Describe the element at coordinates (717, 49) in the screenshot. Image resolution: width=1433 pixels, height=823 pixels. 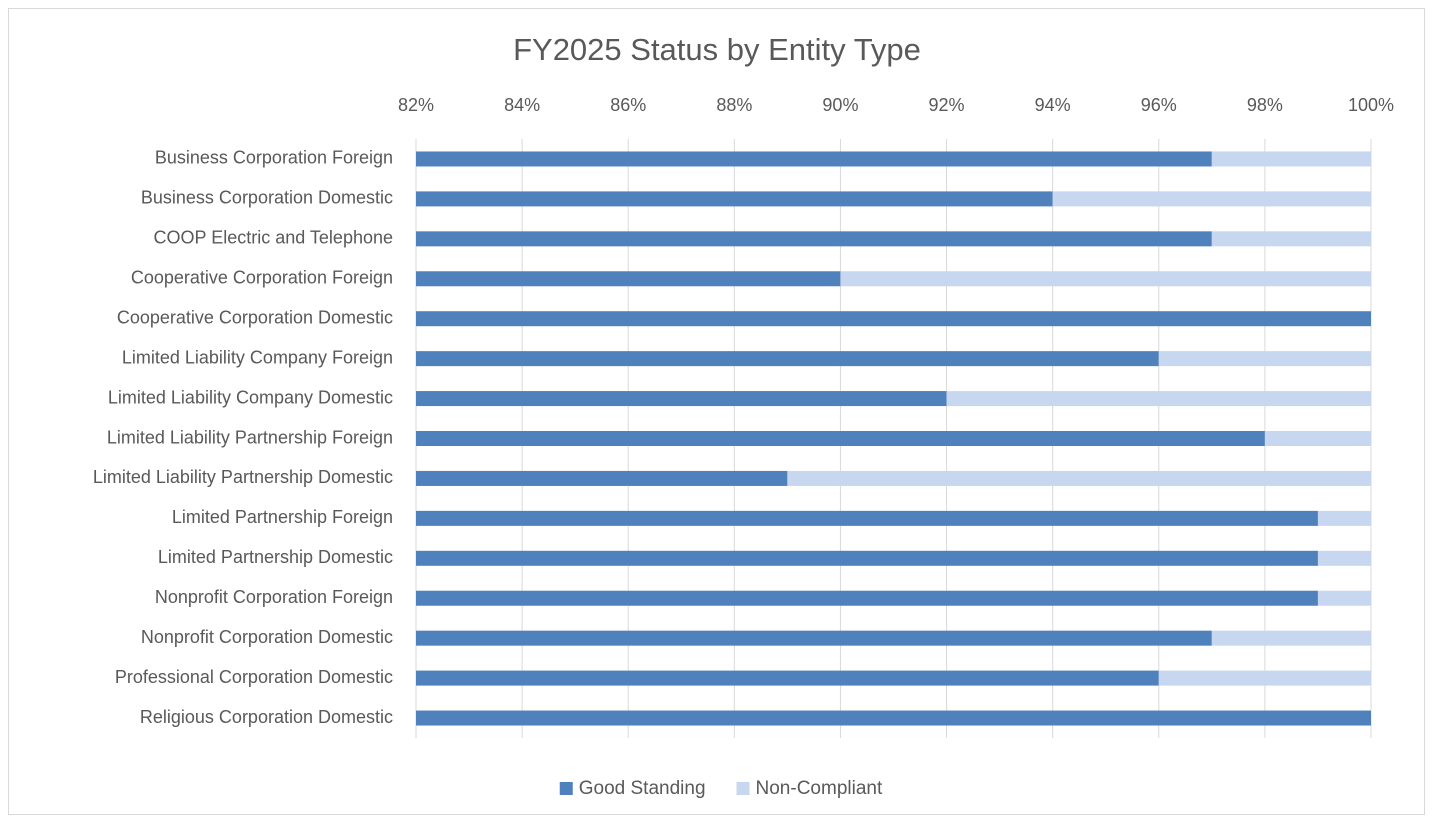
I see `chart-title: FY2025 Status by Entity Type` at that location.